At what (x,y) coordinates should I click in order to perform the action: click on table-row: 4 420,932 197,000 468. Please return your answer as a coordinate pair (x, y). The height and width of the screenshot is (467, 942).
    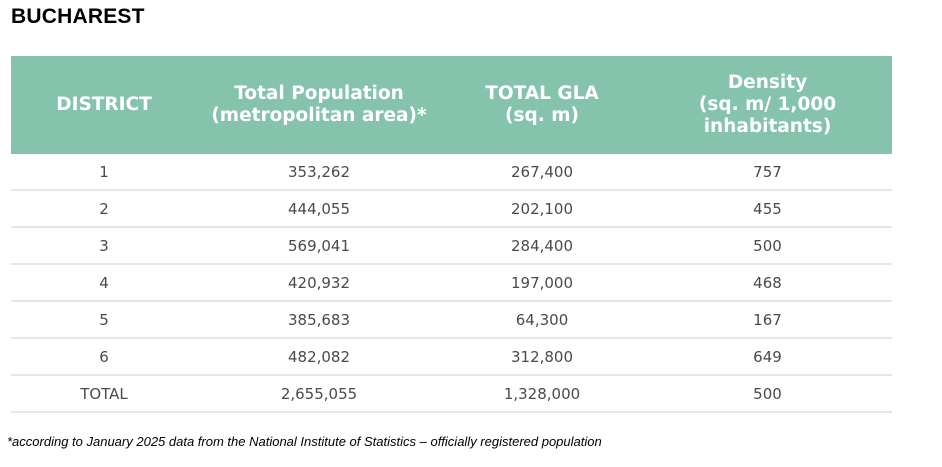
    Looking at the image, I should click on (451, 283).